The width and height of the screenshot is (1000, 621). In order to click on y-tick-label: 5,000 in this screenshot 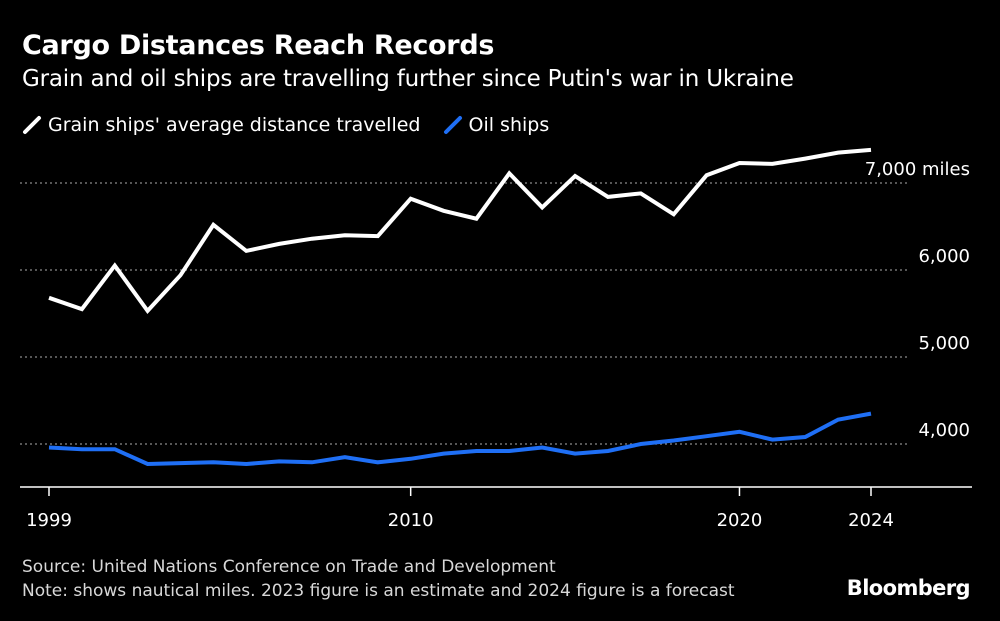, I will do `click(944, 343)`.